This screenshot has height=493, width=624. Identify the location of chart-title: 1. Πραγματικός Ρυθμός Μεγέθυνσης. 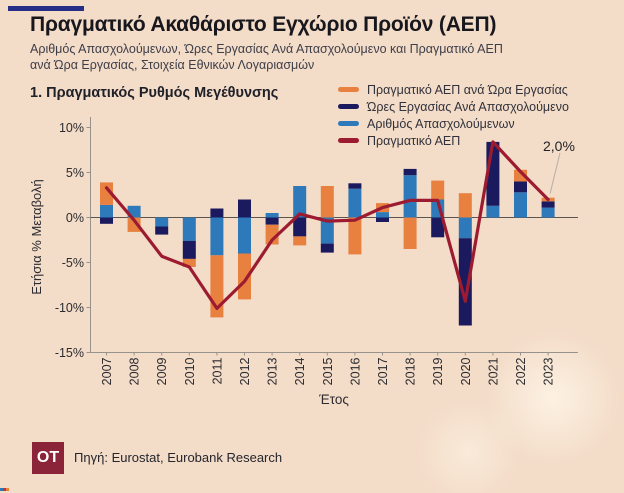
(154, 93).